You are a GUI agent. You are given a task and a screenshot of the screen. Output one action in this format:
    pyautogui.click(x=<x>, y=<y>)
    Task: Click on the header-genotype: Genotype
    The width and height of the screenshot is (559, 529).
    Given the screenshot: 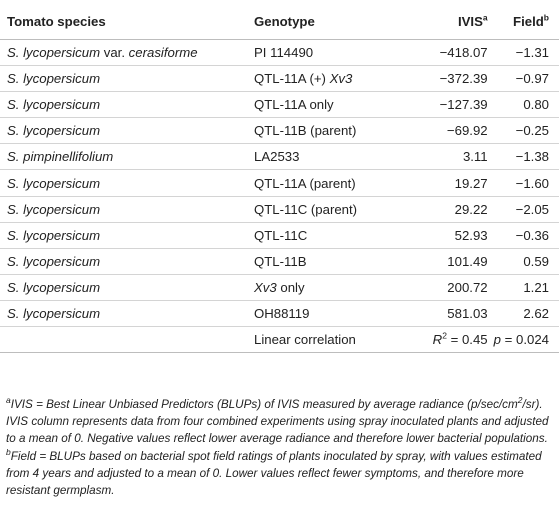 What is the action you would take?
    pyautogui.click(x=284, y=21)
    